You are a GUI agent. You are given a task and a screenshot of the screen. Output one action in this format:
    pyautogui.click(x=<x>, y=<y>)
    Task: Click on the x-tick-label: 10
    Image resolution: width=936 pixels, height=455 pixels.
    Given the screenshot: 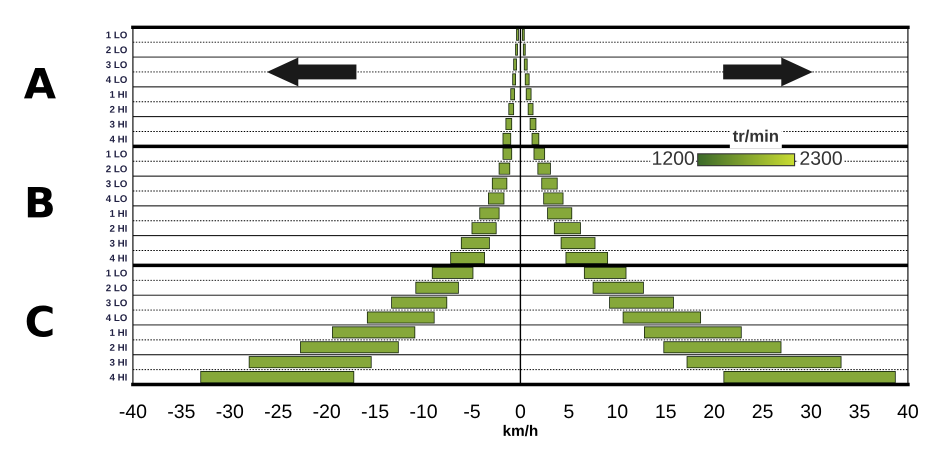 What is the action you would take?
    pyautogui.click(x=618, y=411)
    